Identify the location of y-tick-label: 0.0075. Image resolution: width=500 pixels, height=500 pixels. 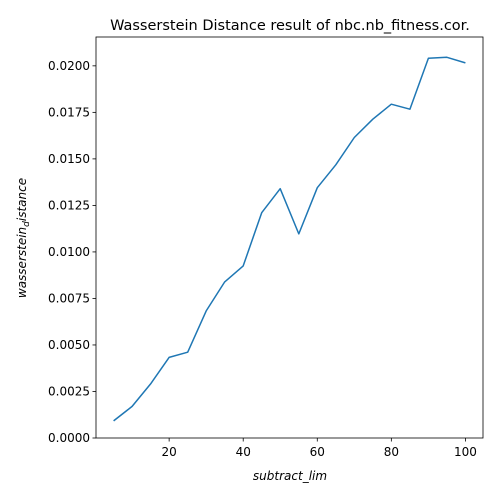
(69, 299).